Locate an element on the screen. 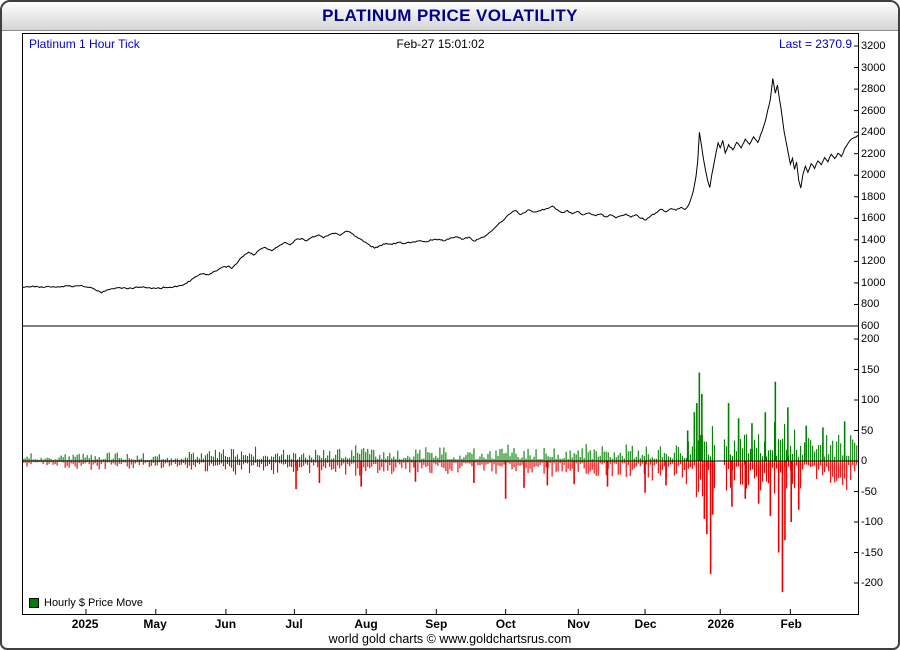 The height and width of the screenshot is (650, 900). x-axis-label: May is located at coordinates (155, 624).